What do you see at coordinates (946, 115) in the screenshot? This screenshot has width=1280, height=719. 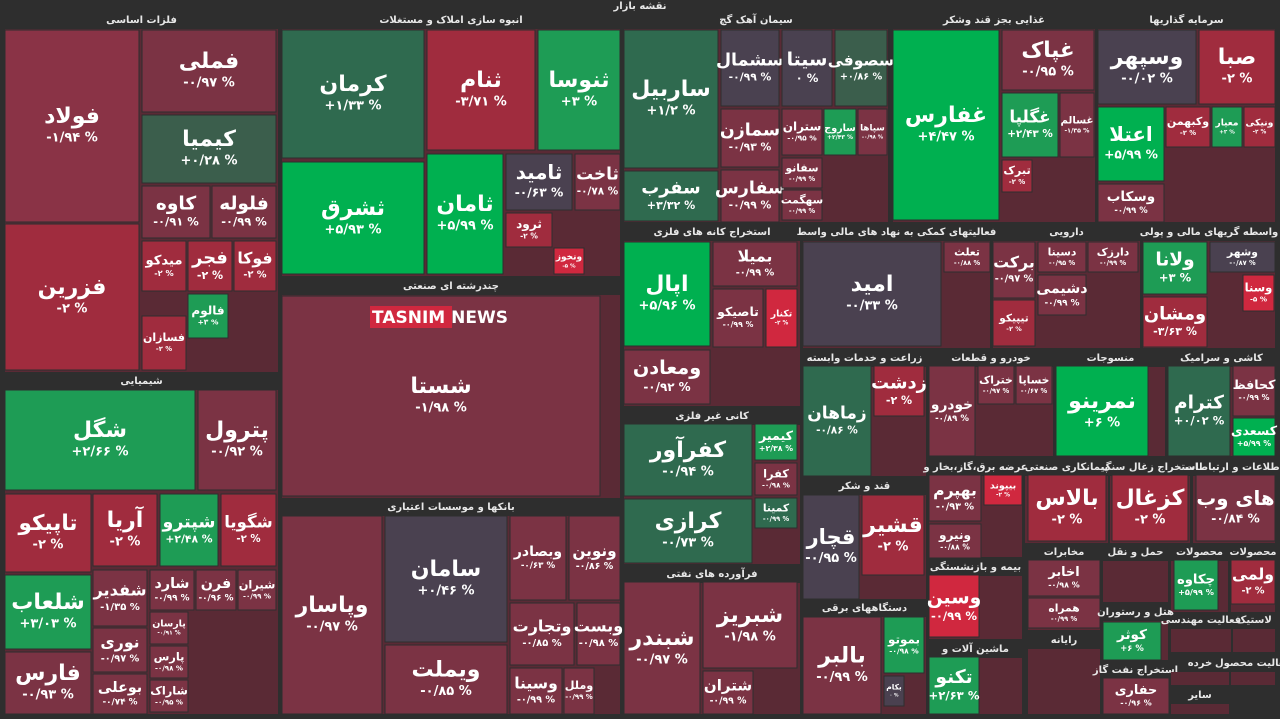 I see `tile-name: غفارس` at bounding box center [946, 115].